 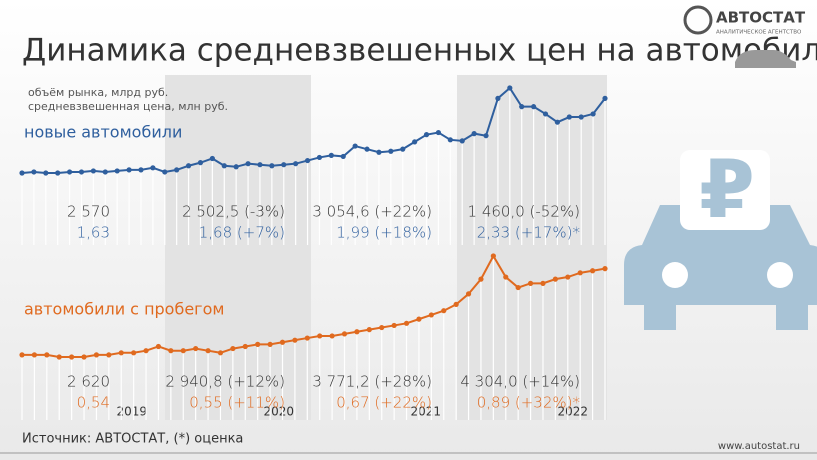 What do you see at coordinates (384, 233) in the screenshot?
I see `price-label: 1,99 (+18%)` at bounding box center [384, 233].